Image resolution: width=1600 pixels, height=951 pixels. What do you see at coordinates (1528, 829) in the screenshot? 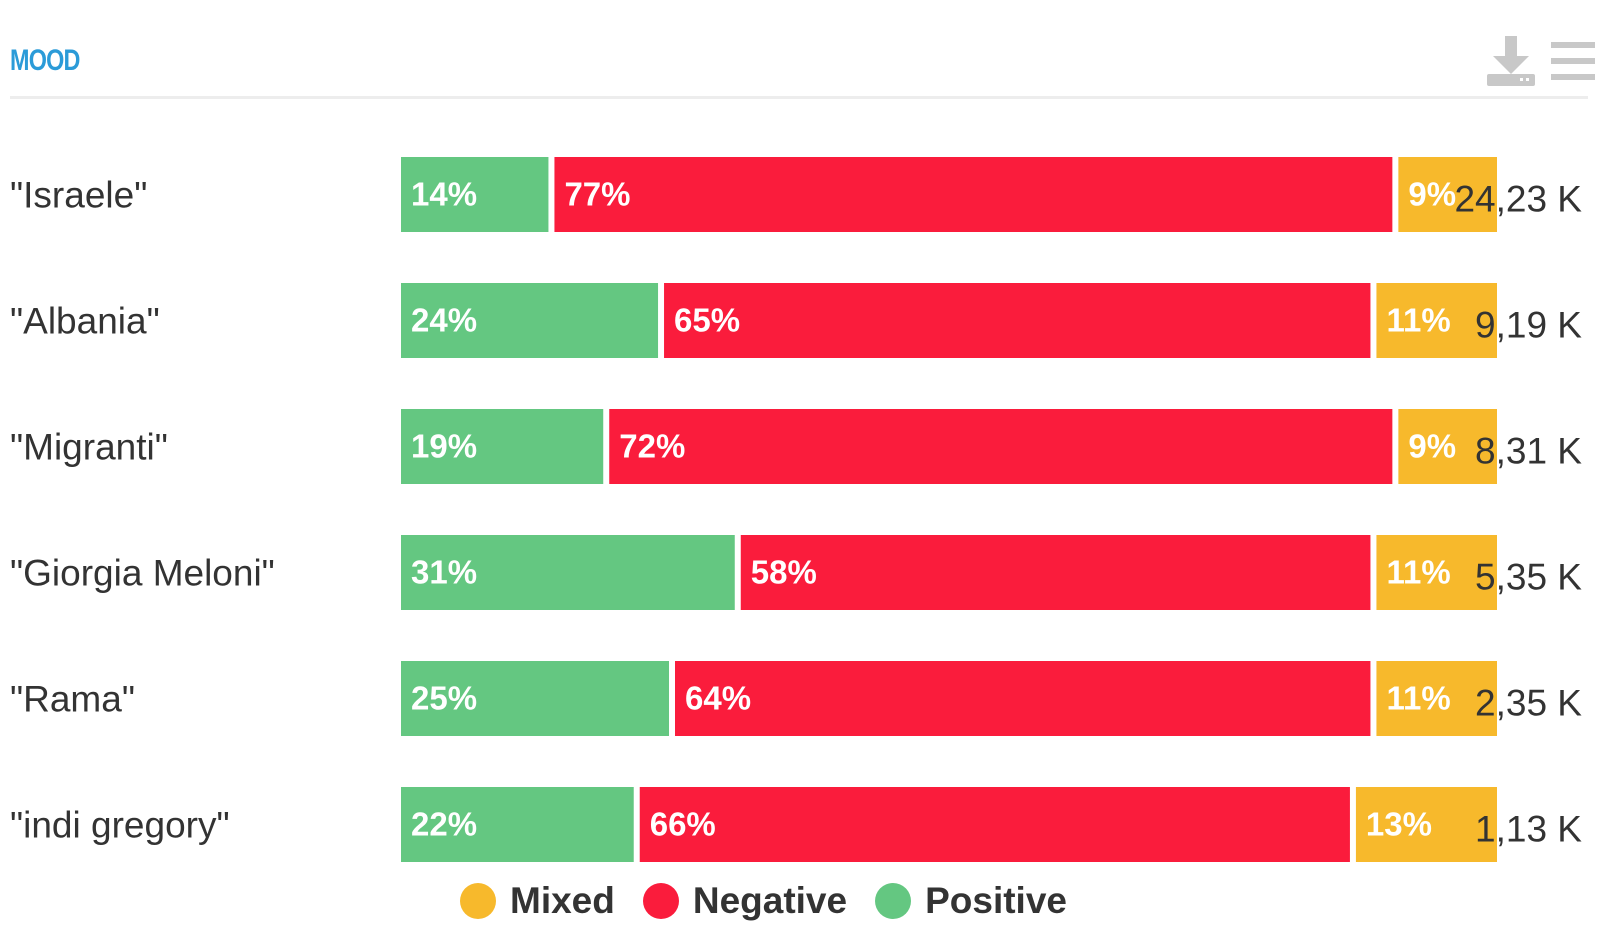
I see `total-value: 1,13 K` at bounding box center [1528, 829].